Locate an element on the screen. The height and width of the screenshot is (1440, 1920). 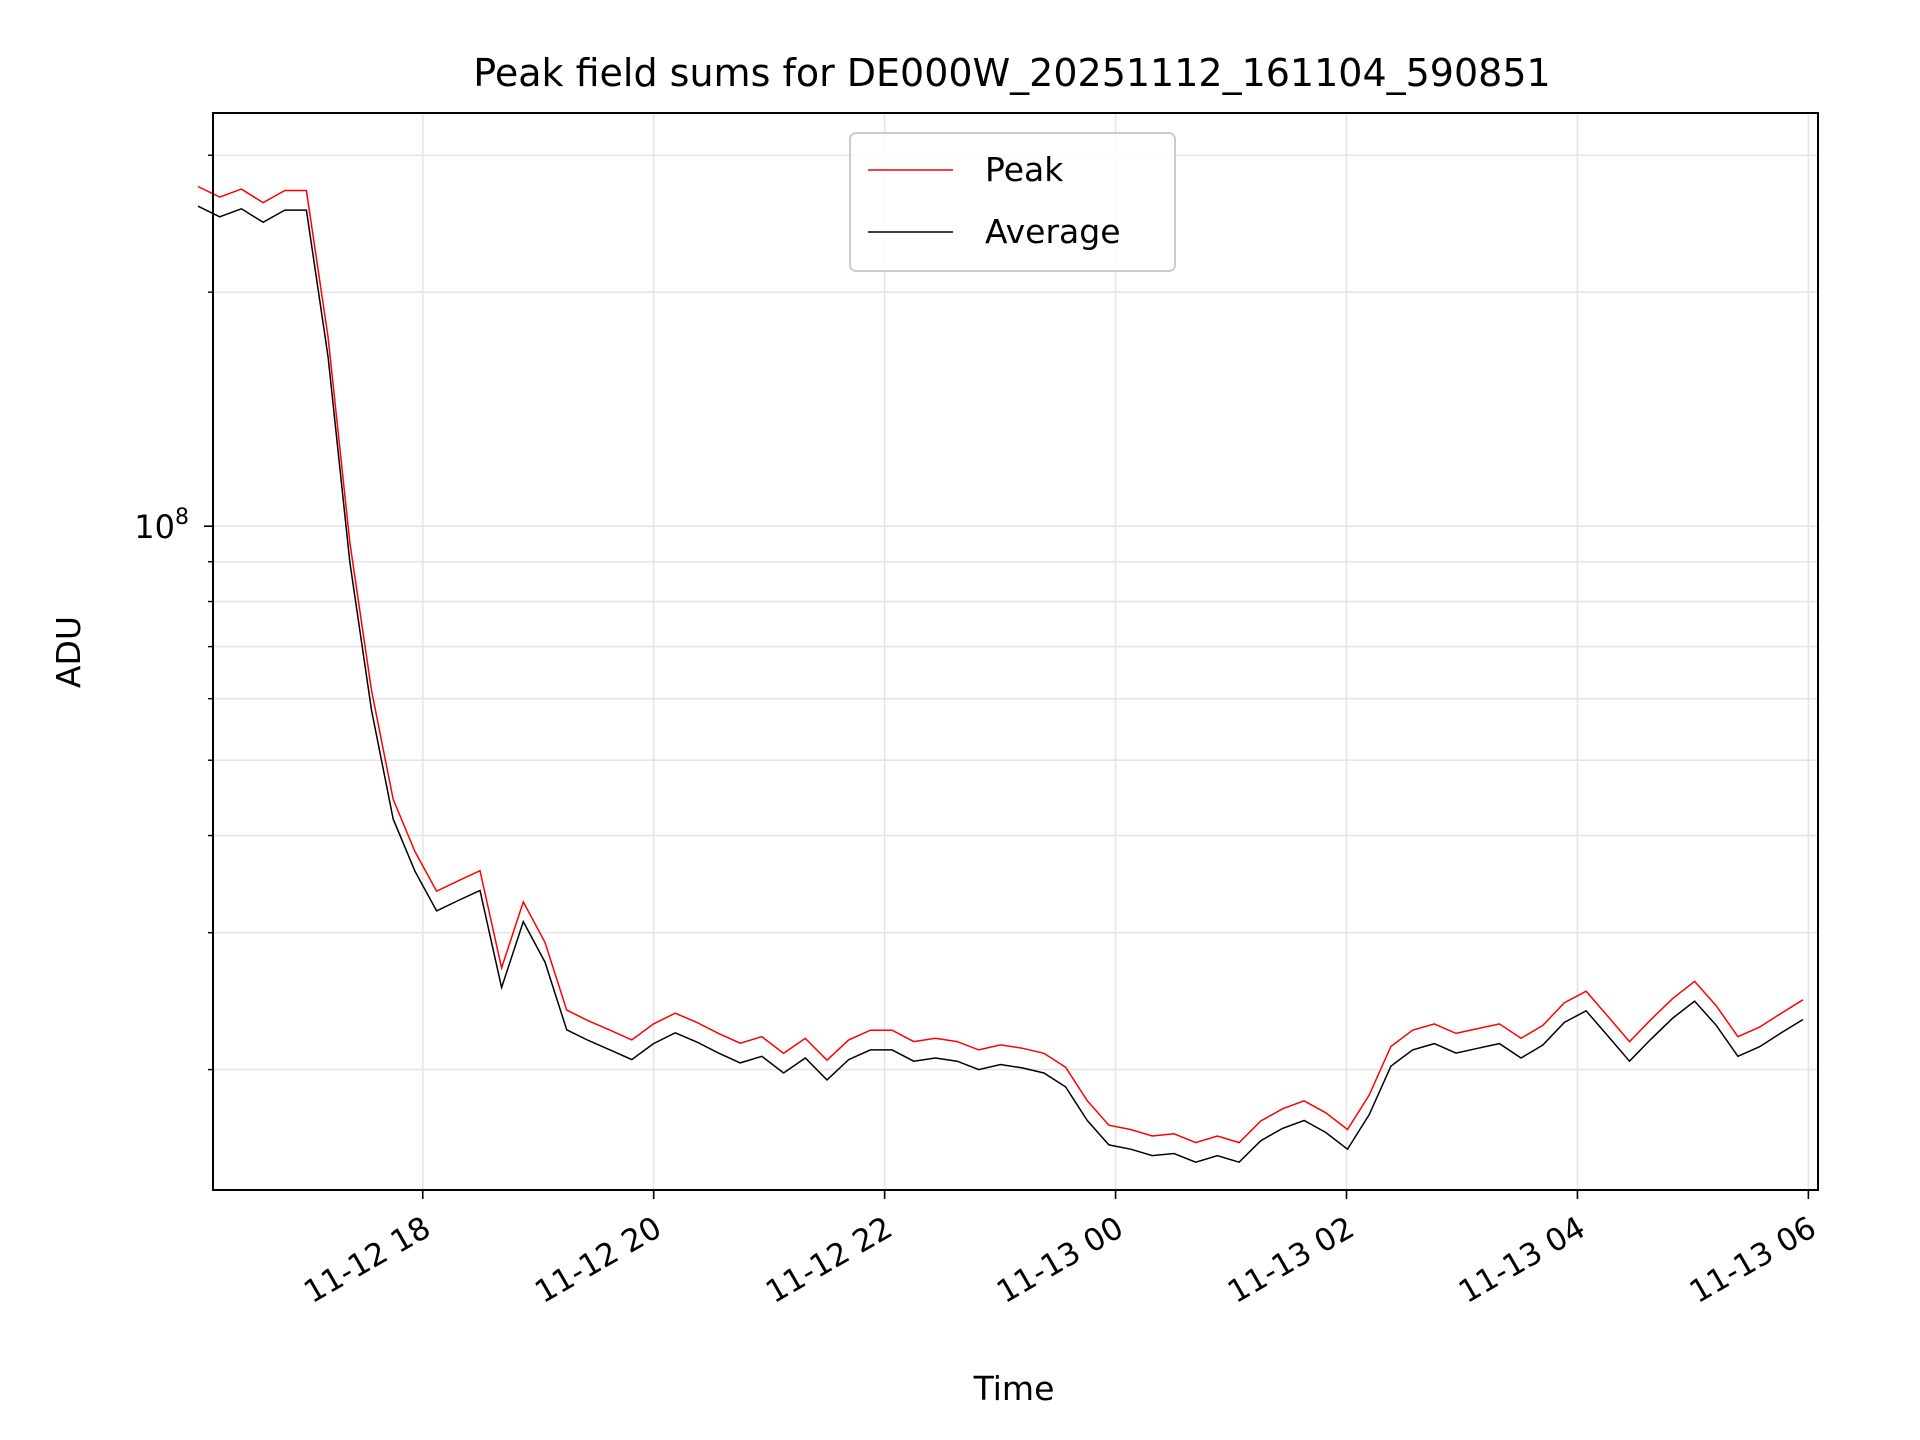
y-axis: 108 is located at coordinates (173, 612).